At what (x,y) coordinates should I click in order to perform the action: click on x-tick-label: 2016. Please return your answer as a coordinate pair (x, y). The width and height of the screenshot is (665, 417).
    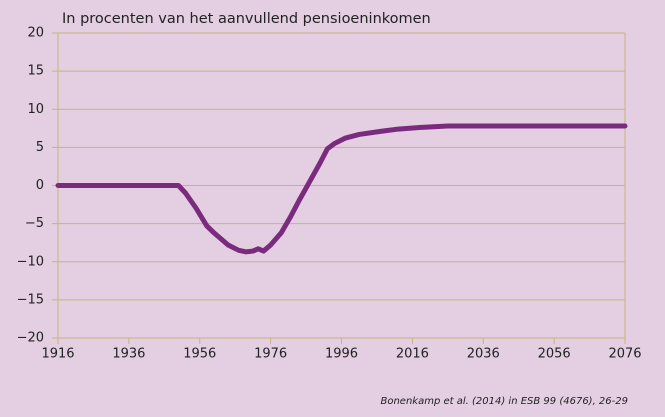
    Looking at the image, I should click on (412, 354).